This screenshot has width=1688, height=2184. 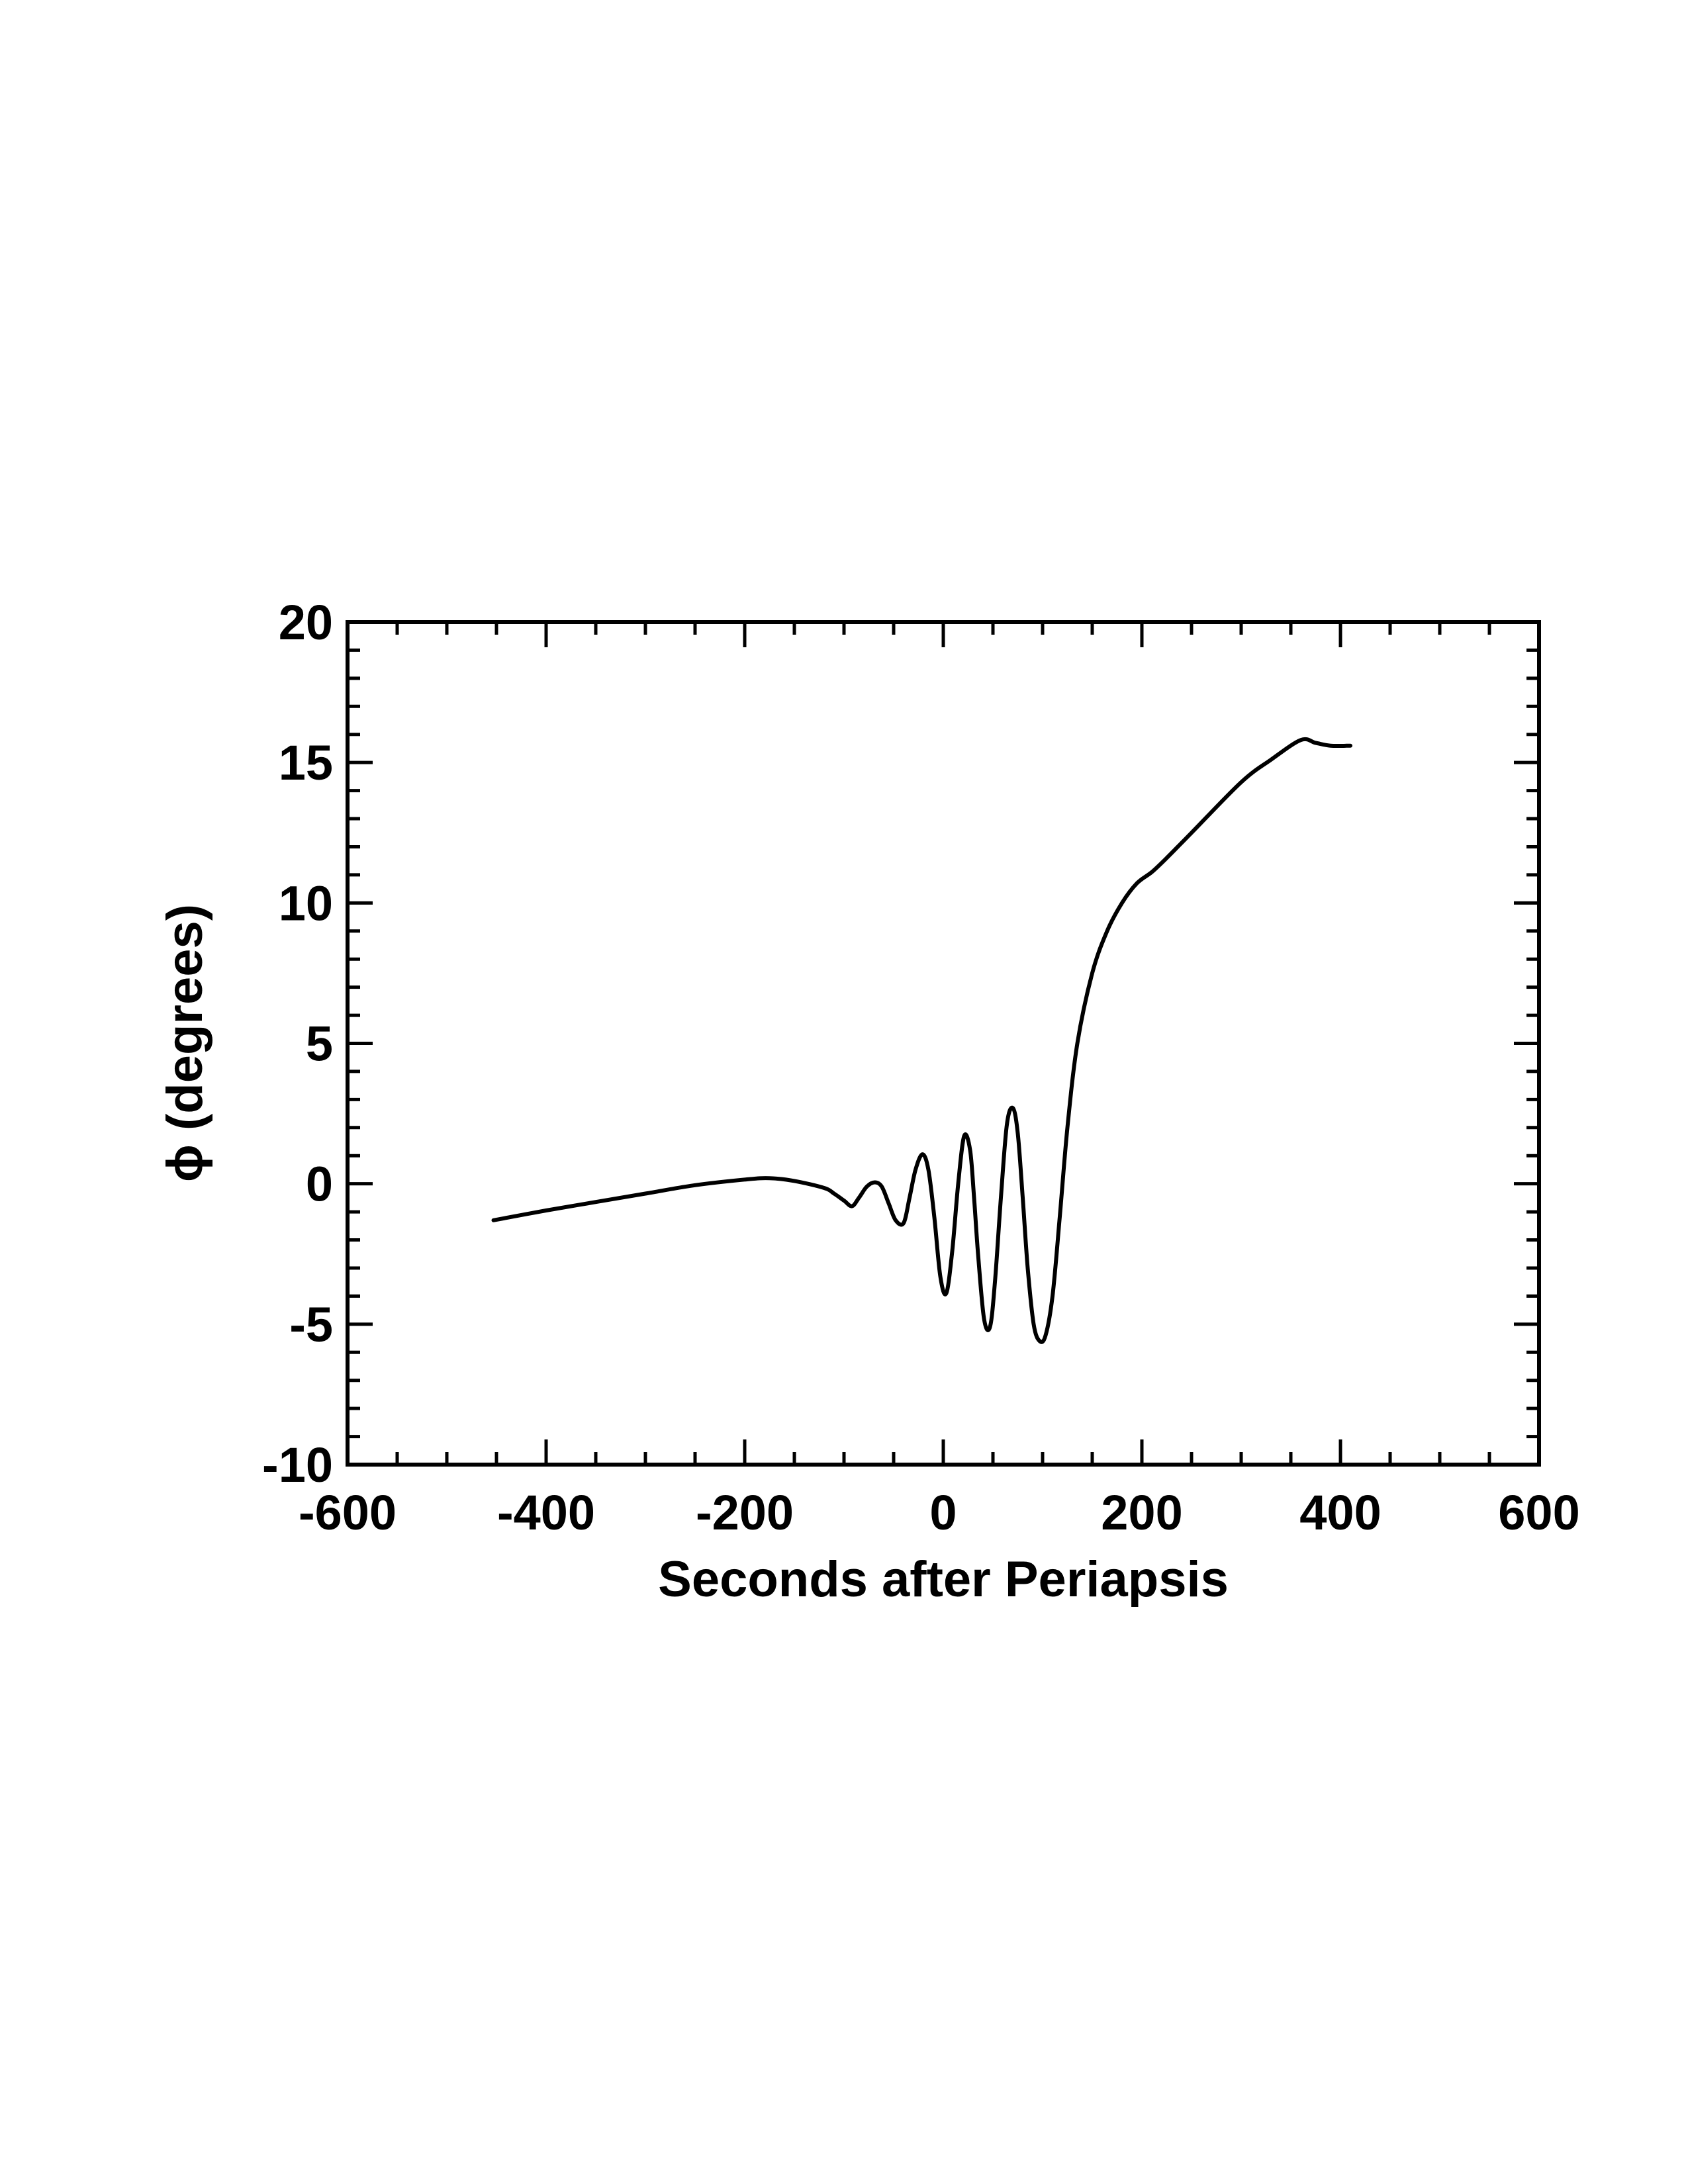 I want to click on x-tick-label: -200, so click(x=745, y=1513).